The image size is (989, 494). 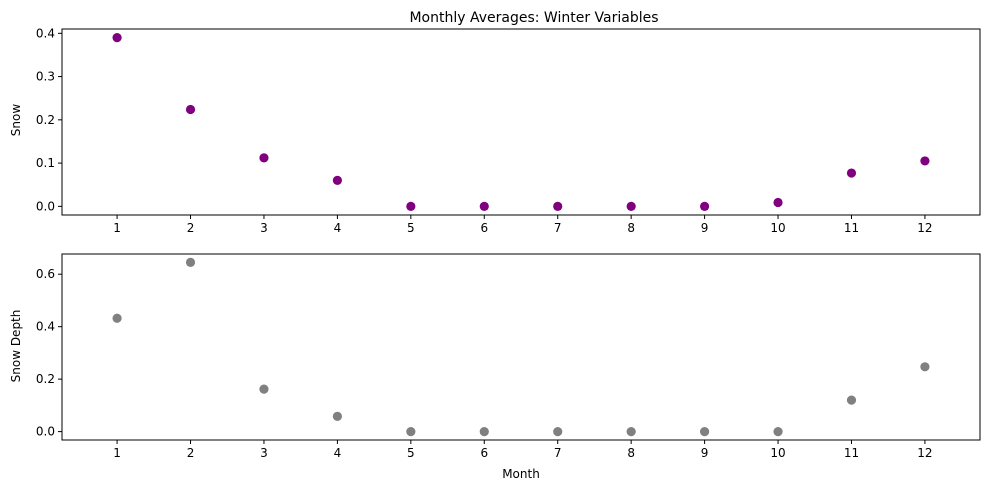 I want to click on x-axis-label-month: Month, so click(x=521, y=474).